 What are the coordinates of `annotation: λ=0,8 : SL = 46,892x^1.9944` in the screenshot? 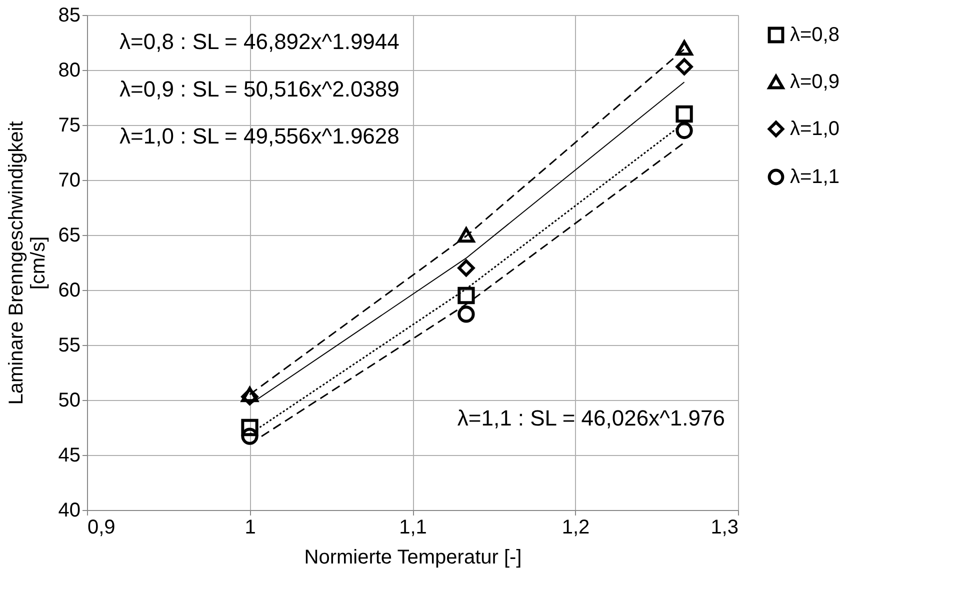 It's located at (260, 41).